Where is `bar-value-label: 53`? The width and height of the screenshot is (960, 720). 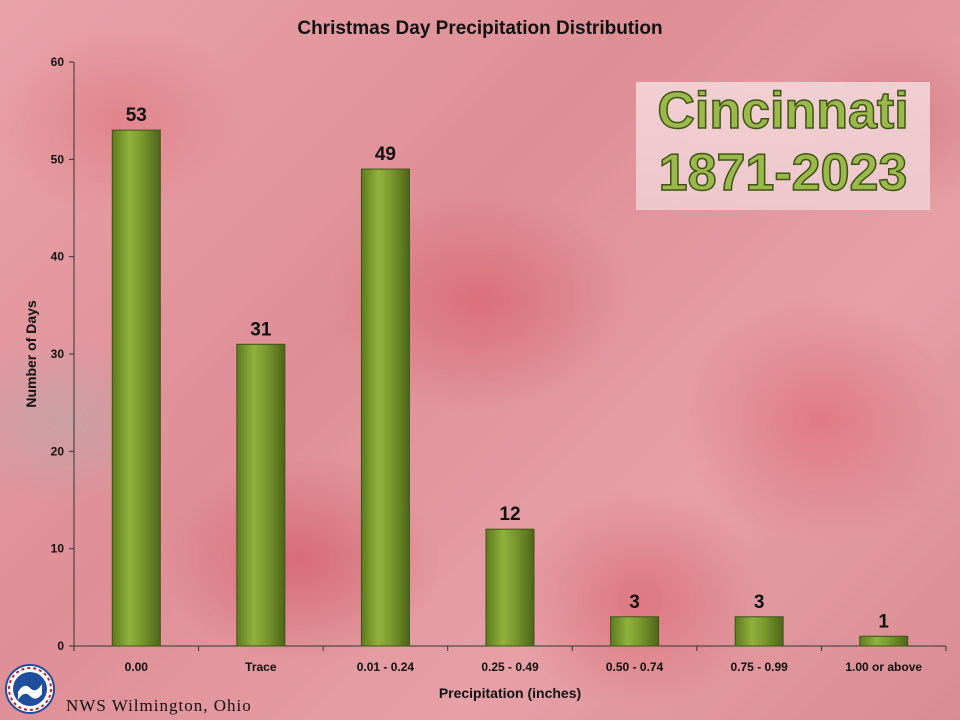
bar-value-label: 53 is located at coordinates (136, 115).